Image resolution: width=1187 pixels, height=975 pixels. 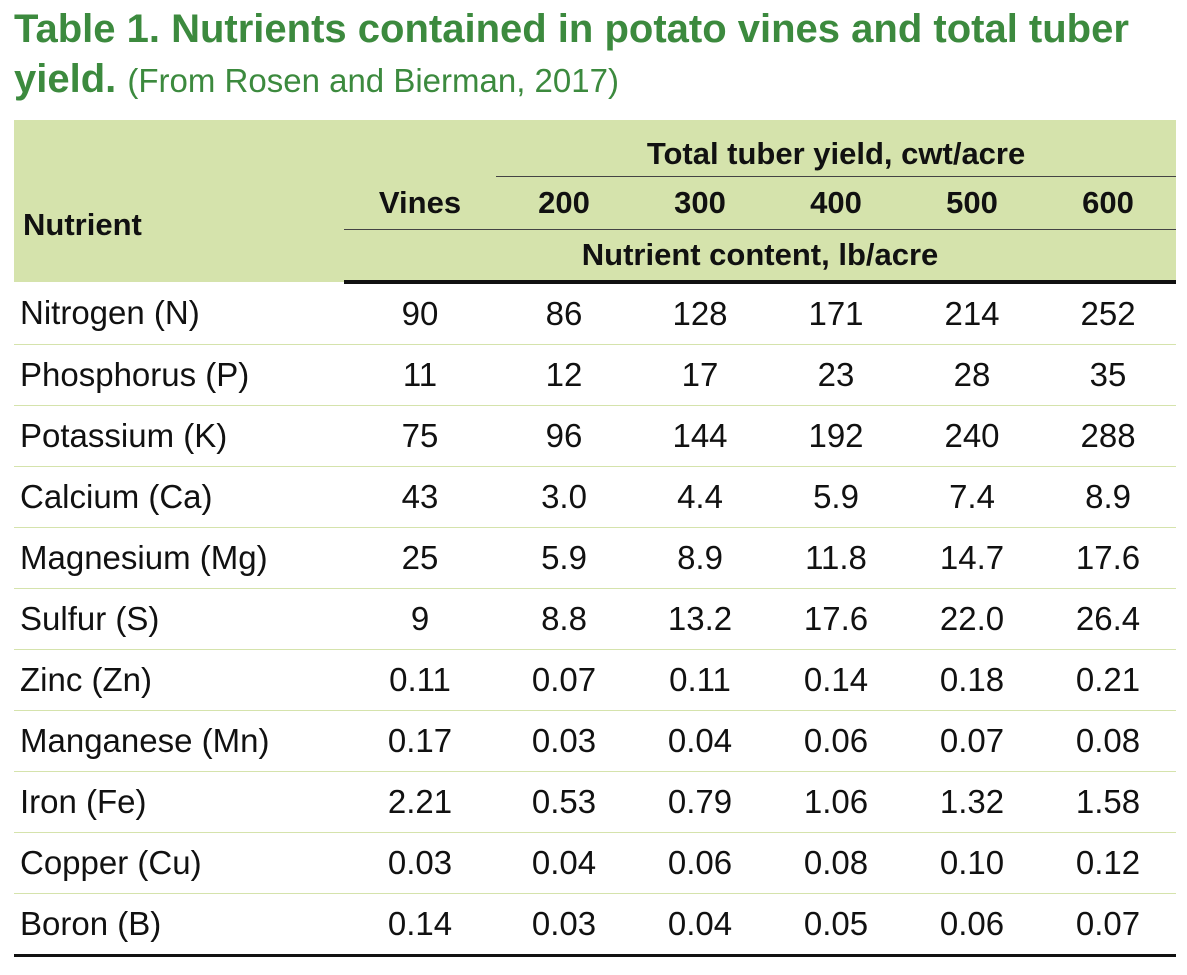 I want to click on table-row: Copper (Cu) 0.03 0.04 0.06 0.08 0.10 0.12, so click(x=595, y=863).